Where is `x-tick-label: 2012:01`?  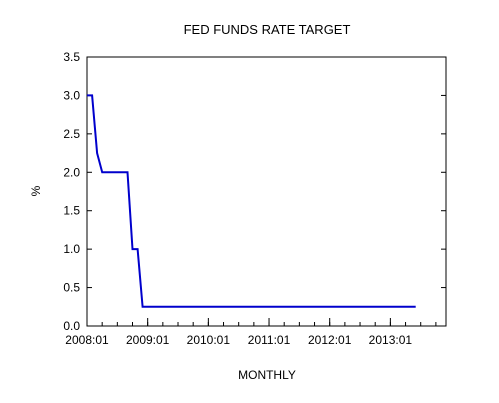 x-tick-label: 2012:01 is located at coordinates (330, 340).